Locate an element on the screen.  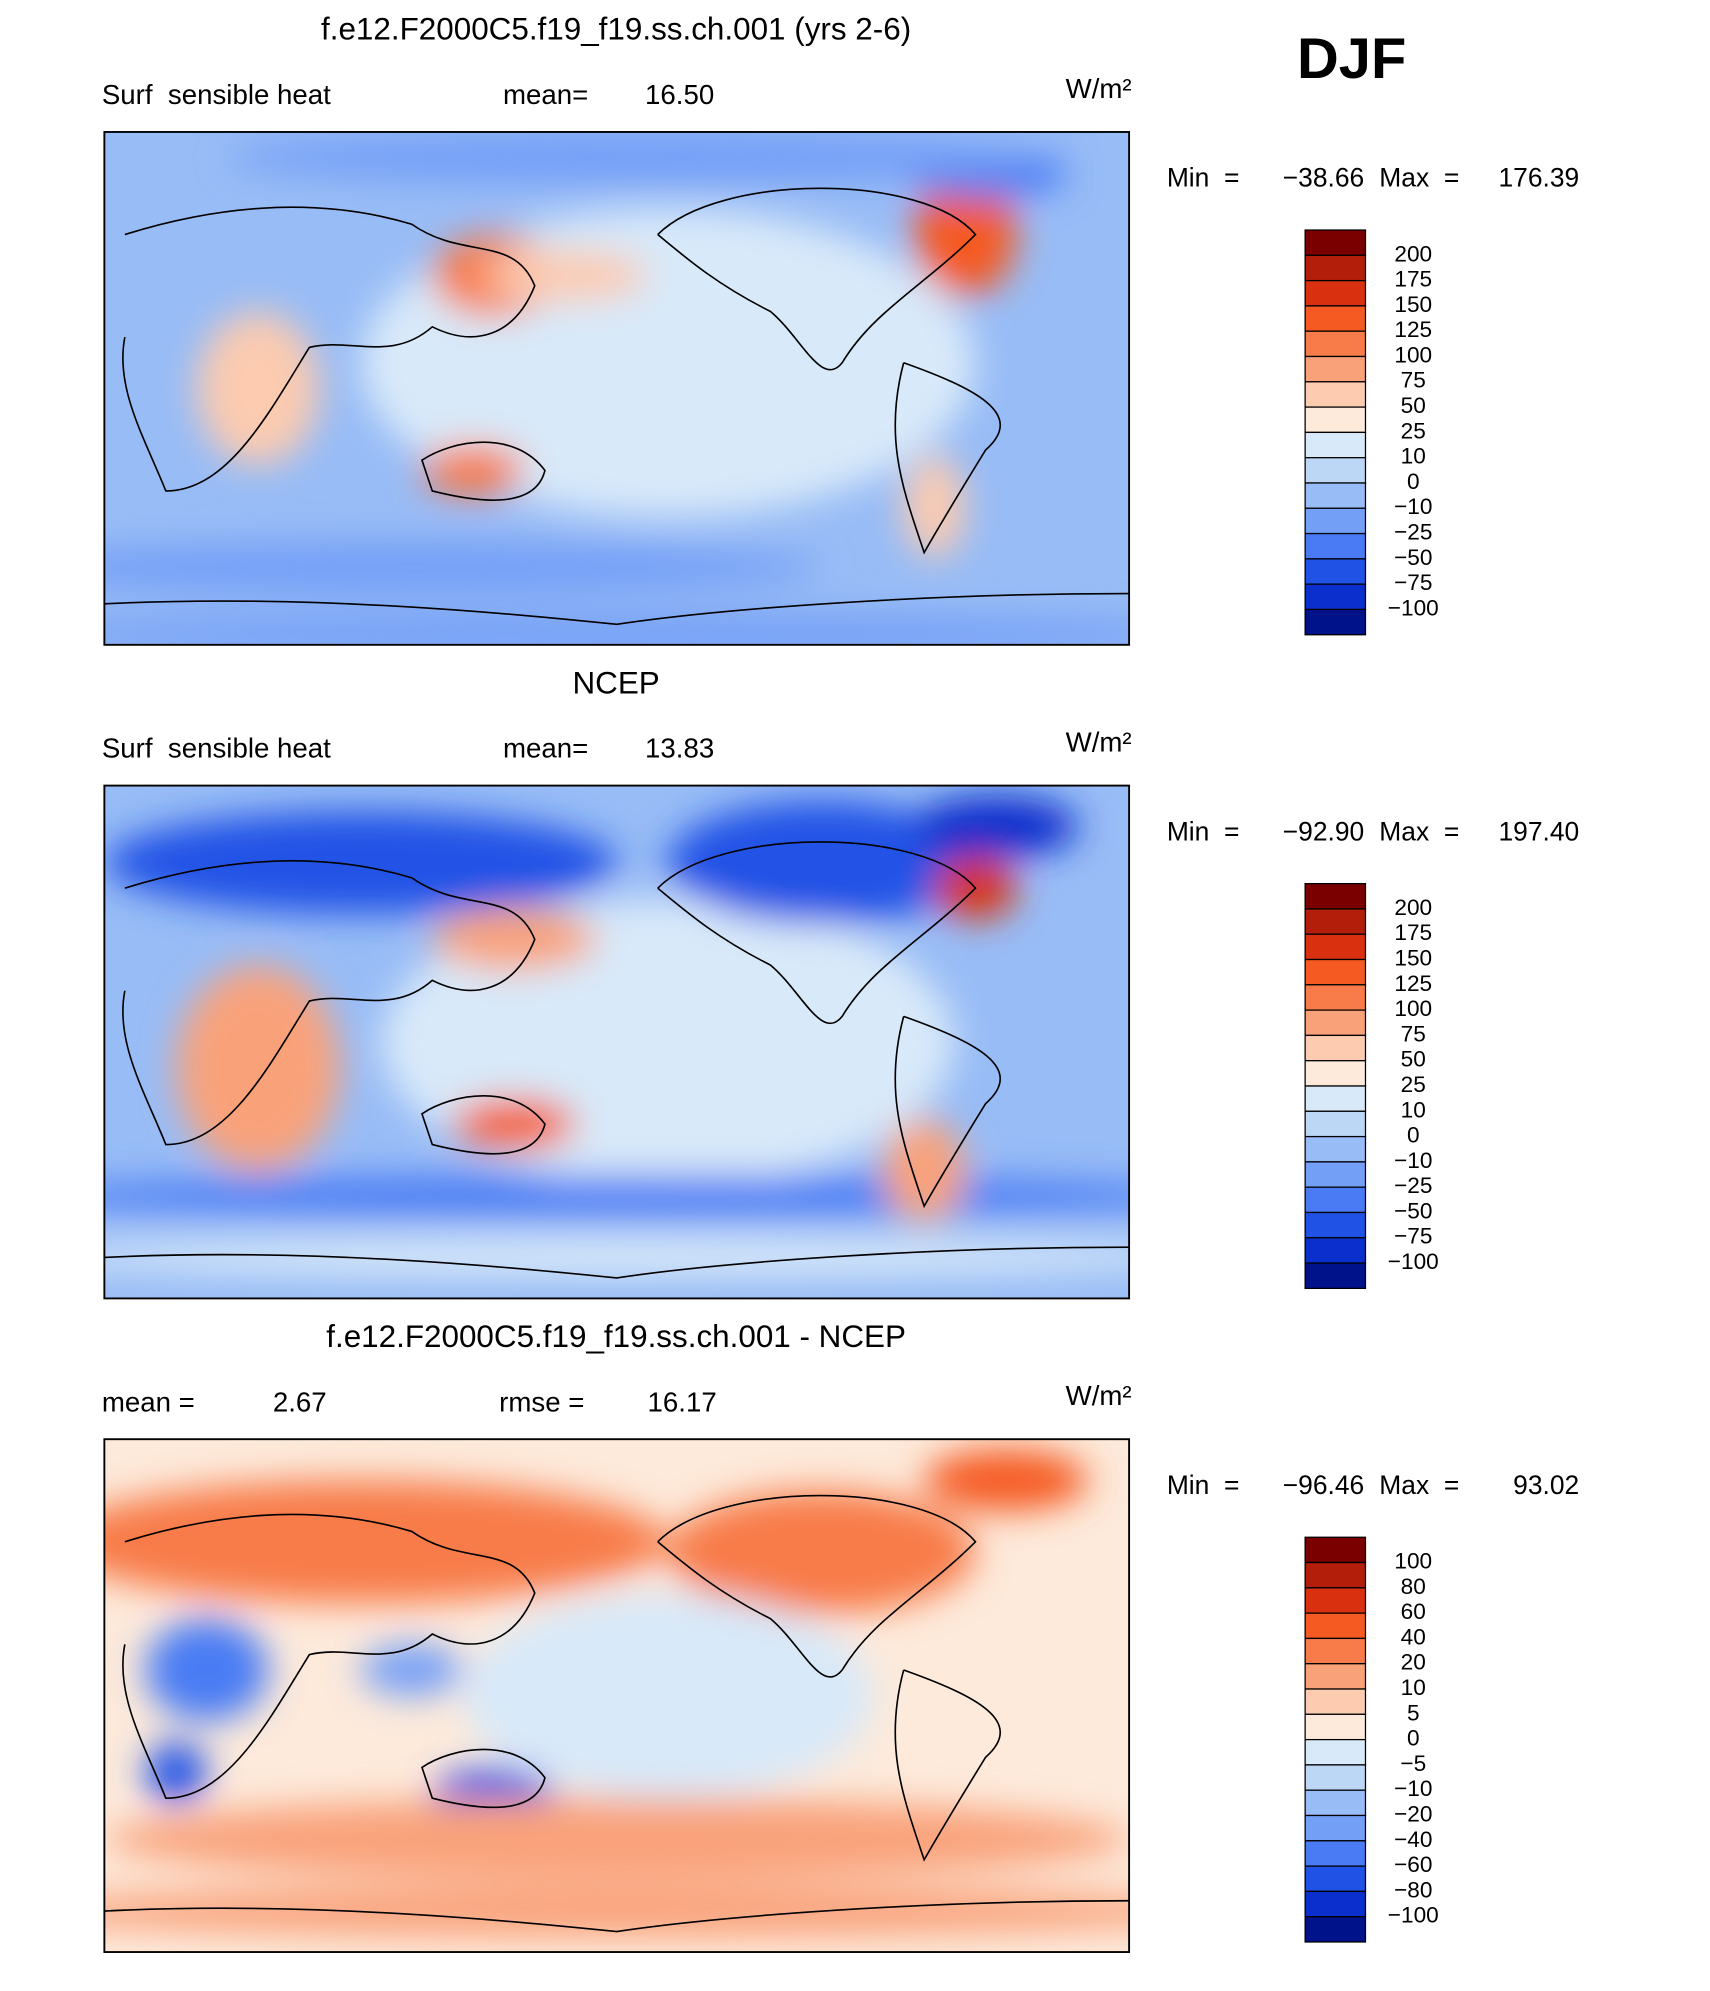
panel-label: rmse = is located at coordinates (541, 1401).